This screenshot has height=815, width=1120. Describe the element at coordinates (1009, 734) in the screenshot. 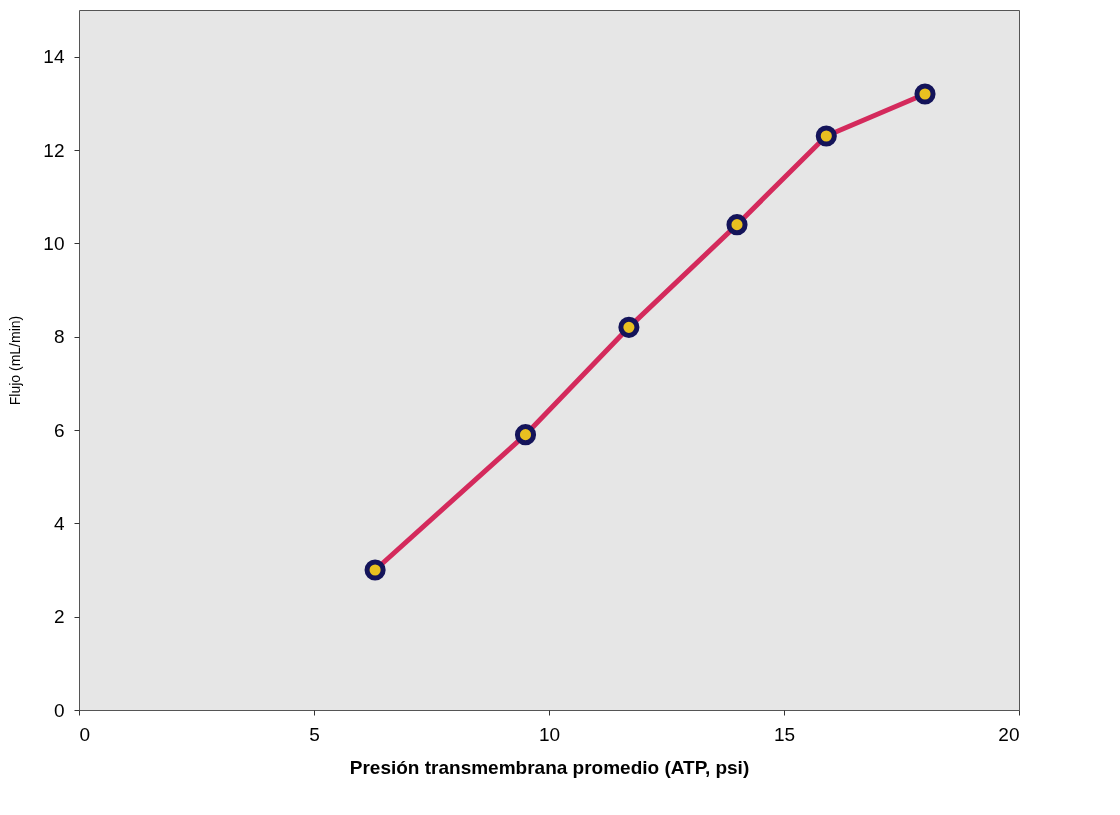

I see `x-tick-label: 20` at that location.